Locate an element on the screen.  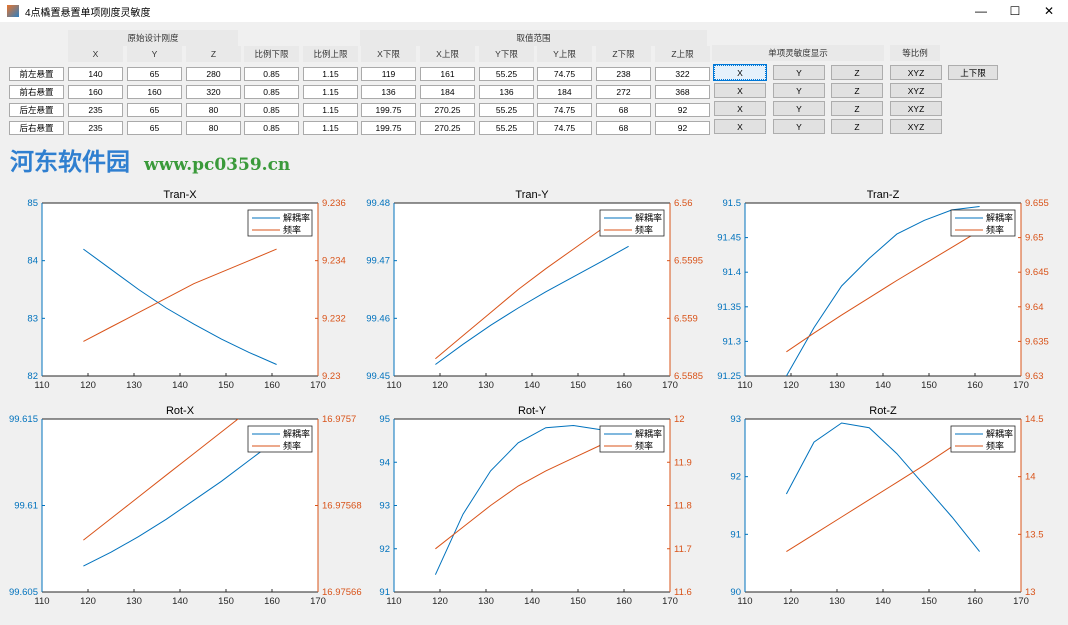
y2-tick-label: 6.5595 is located at coordinates (688, 261).